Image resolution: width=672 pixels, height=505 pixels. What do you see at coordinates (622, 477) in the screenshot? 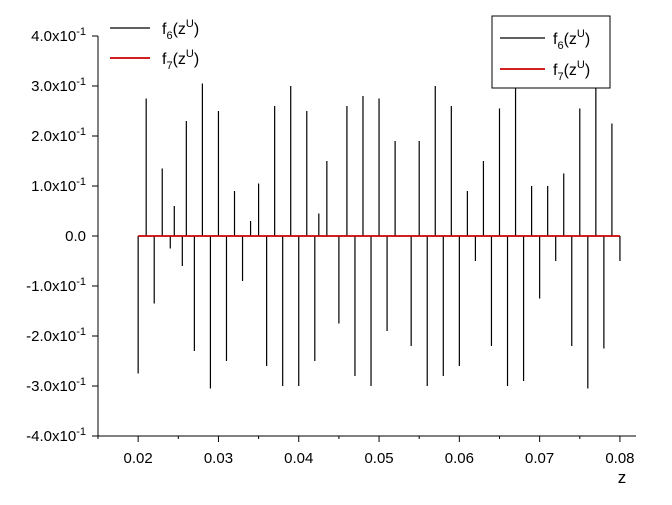
I see `x-axis-title: z` at bounding box center [622, 477].